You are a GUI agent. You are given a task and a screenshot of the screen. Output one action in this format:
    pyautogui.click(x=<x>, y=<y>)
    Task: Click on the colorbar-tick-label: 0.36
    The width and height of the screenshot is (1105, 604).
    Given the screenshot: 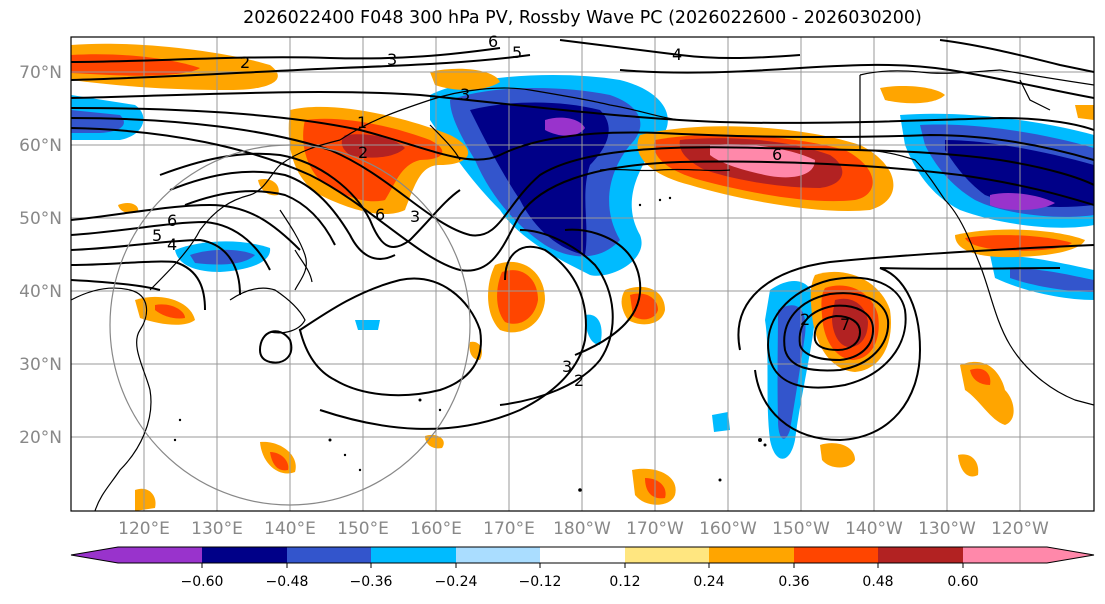 What is the action you would take?
    pyautogui.click(x=793, y=582)
    